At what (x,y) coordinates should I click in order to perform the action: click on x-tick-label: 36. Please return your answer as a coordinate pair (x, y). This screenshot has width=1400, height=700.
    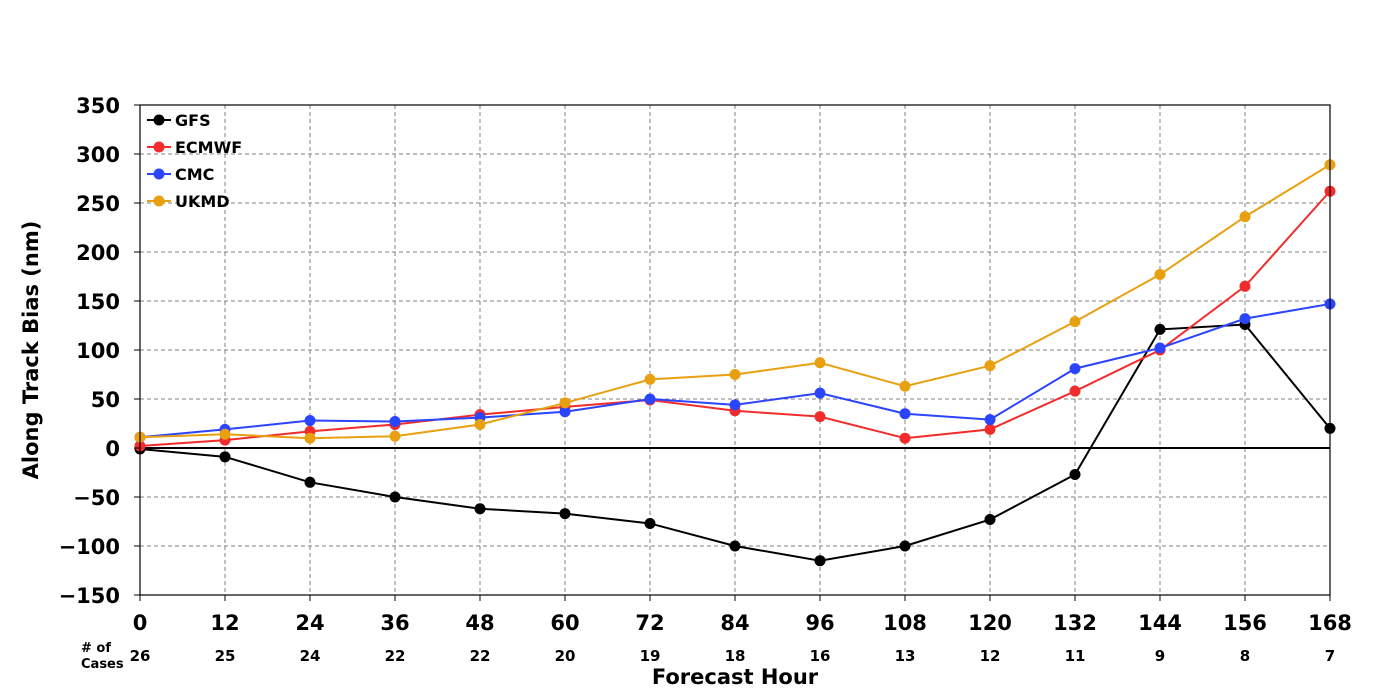
    Looking at the image, I should click on (394, 623).